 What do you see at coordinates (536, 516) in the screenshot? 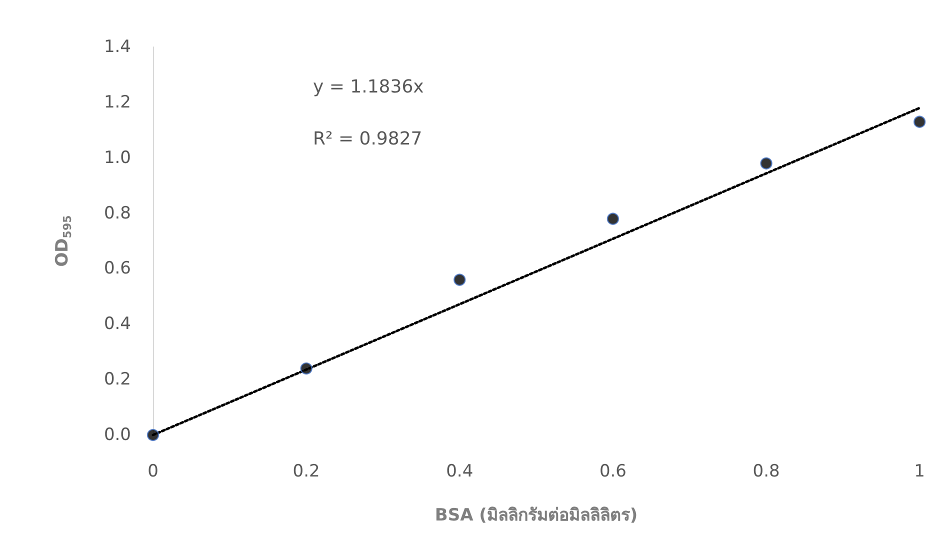
I see `x-axis-title: BSA (มิลลิกรัมต่อมิลลิลิตร)` at bounding box center [536, 516].